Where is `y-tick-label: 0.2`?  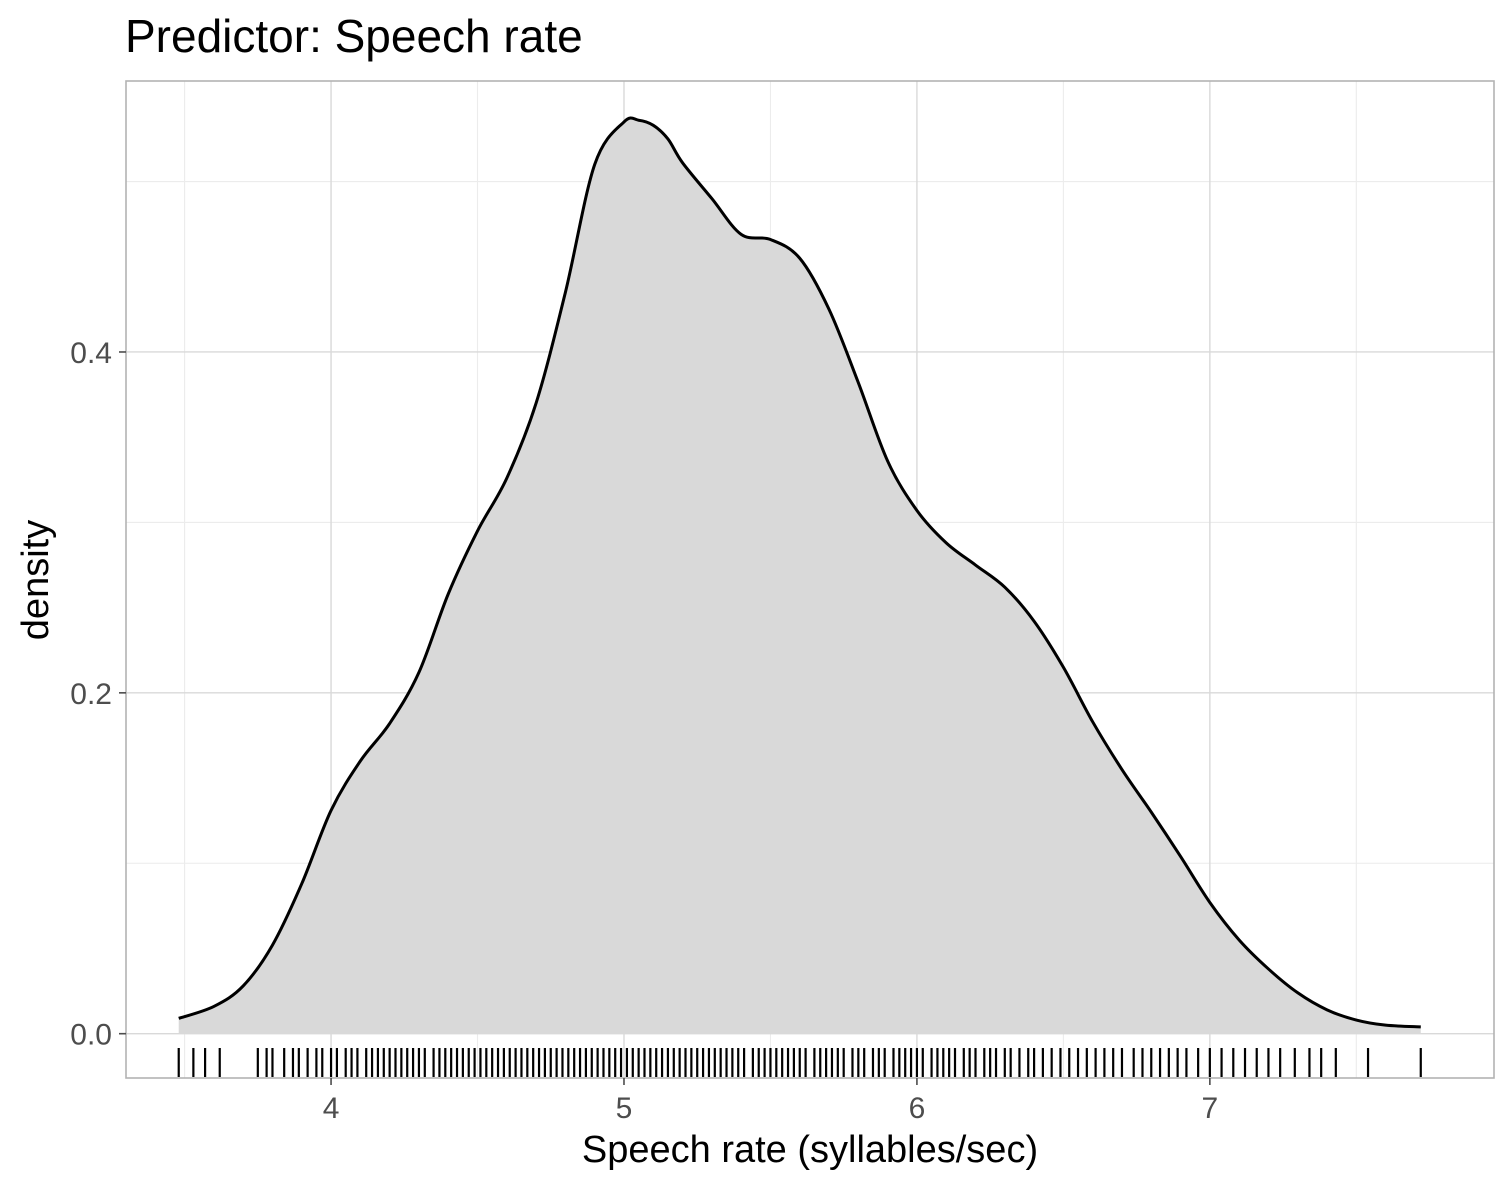 y-tick-label: 0.2 is located at coordinates (91, 694).